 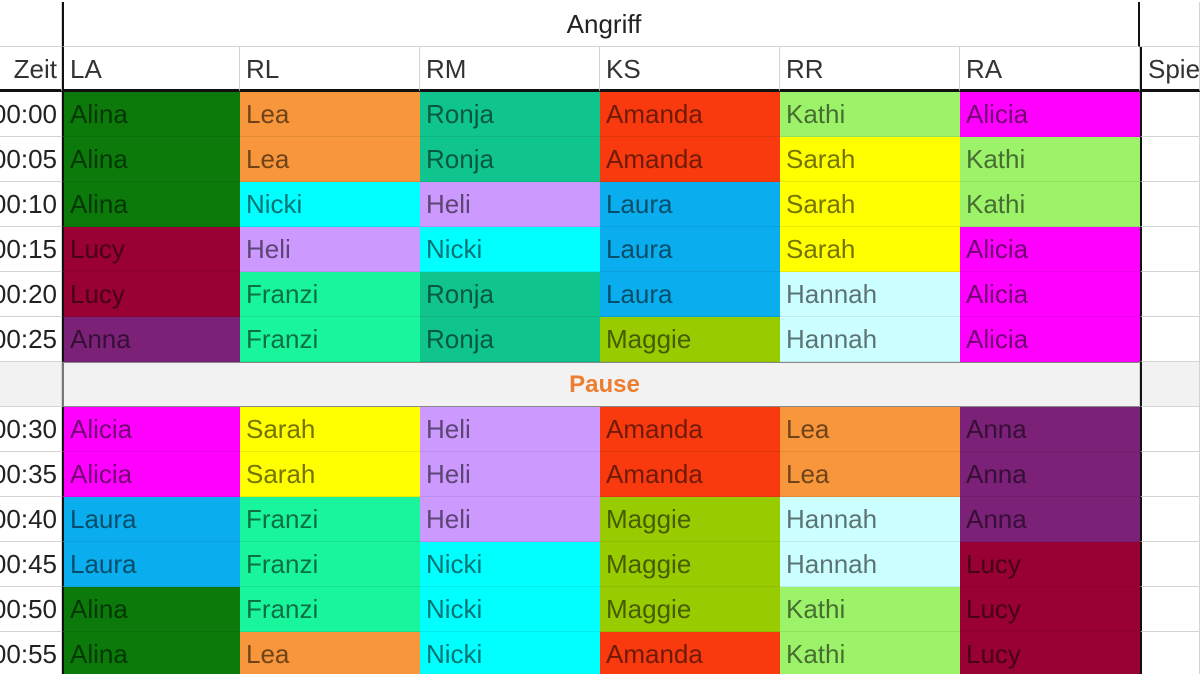 What do you see at coordinates (31, 564) in the screenshot?
I see `time-cell: 00:45` at bounding box center [31, 564].